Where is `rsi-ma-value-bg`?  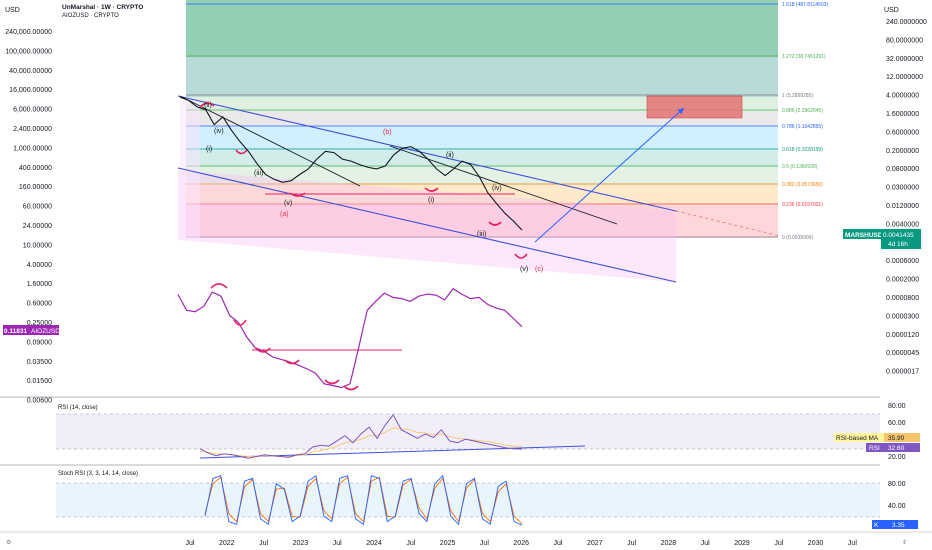 rsi-ma-value-bg is located at coordinates (902, 437).